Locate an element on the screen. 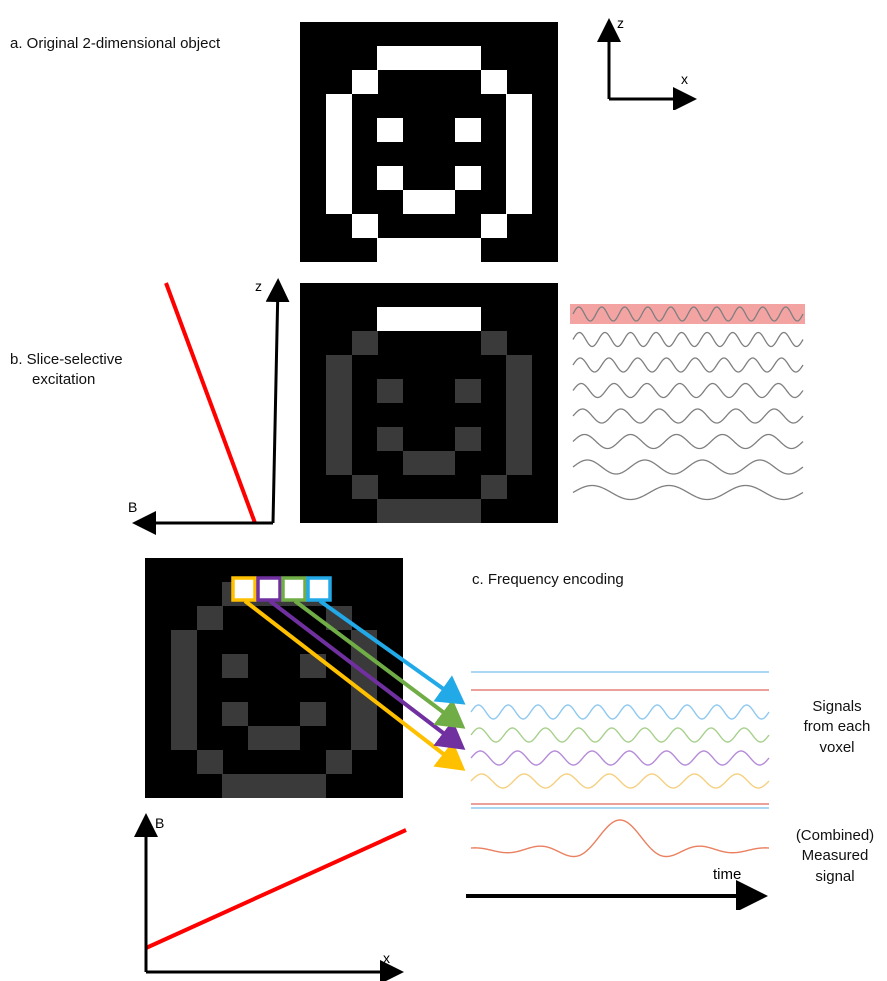 This screenshot has width=887, height=981. axis-b-vertical is located at coordinates (277, 401).